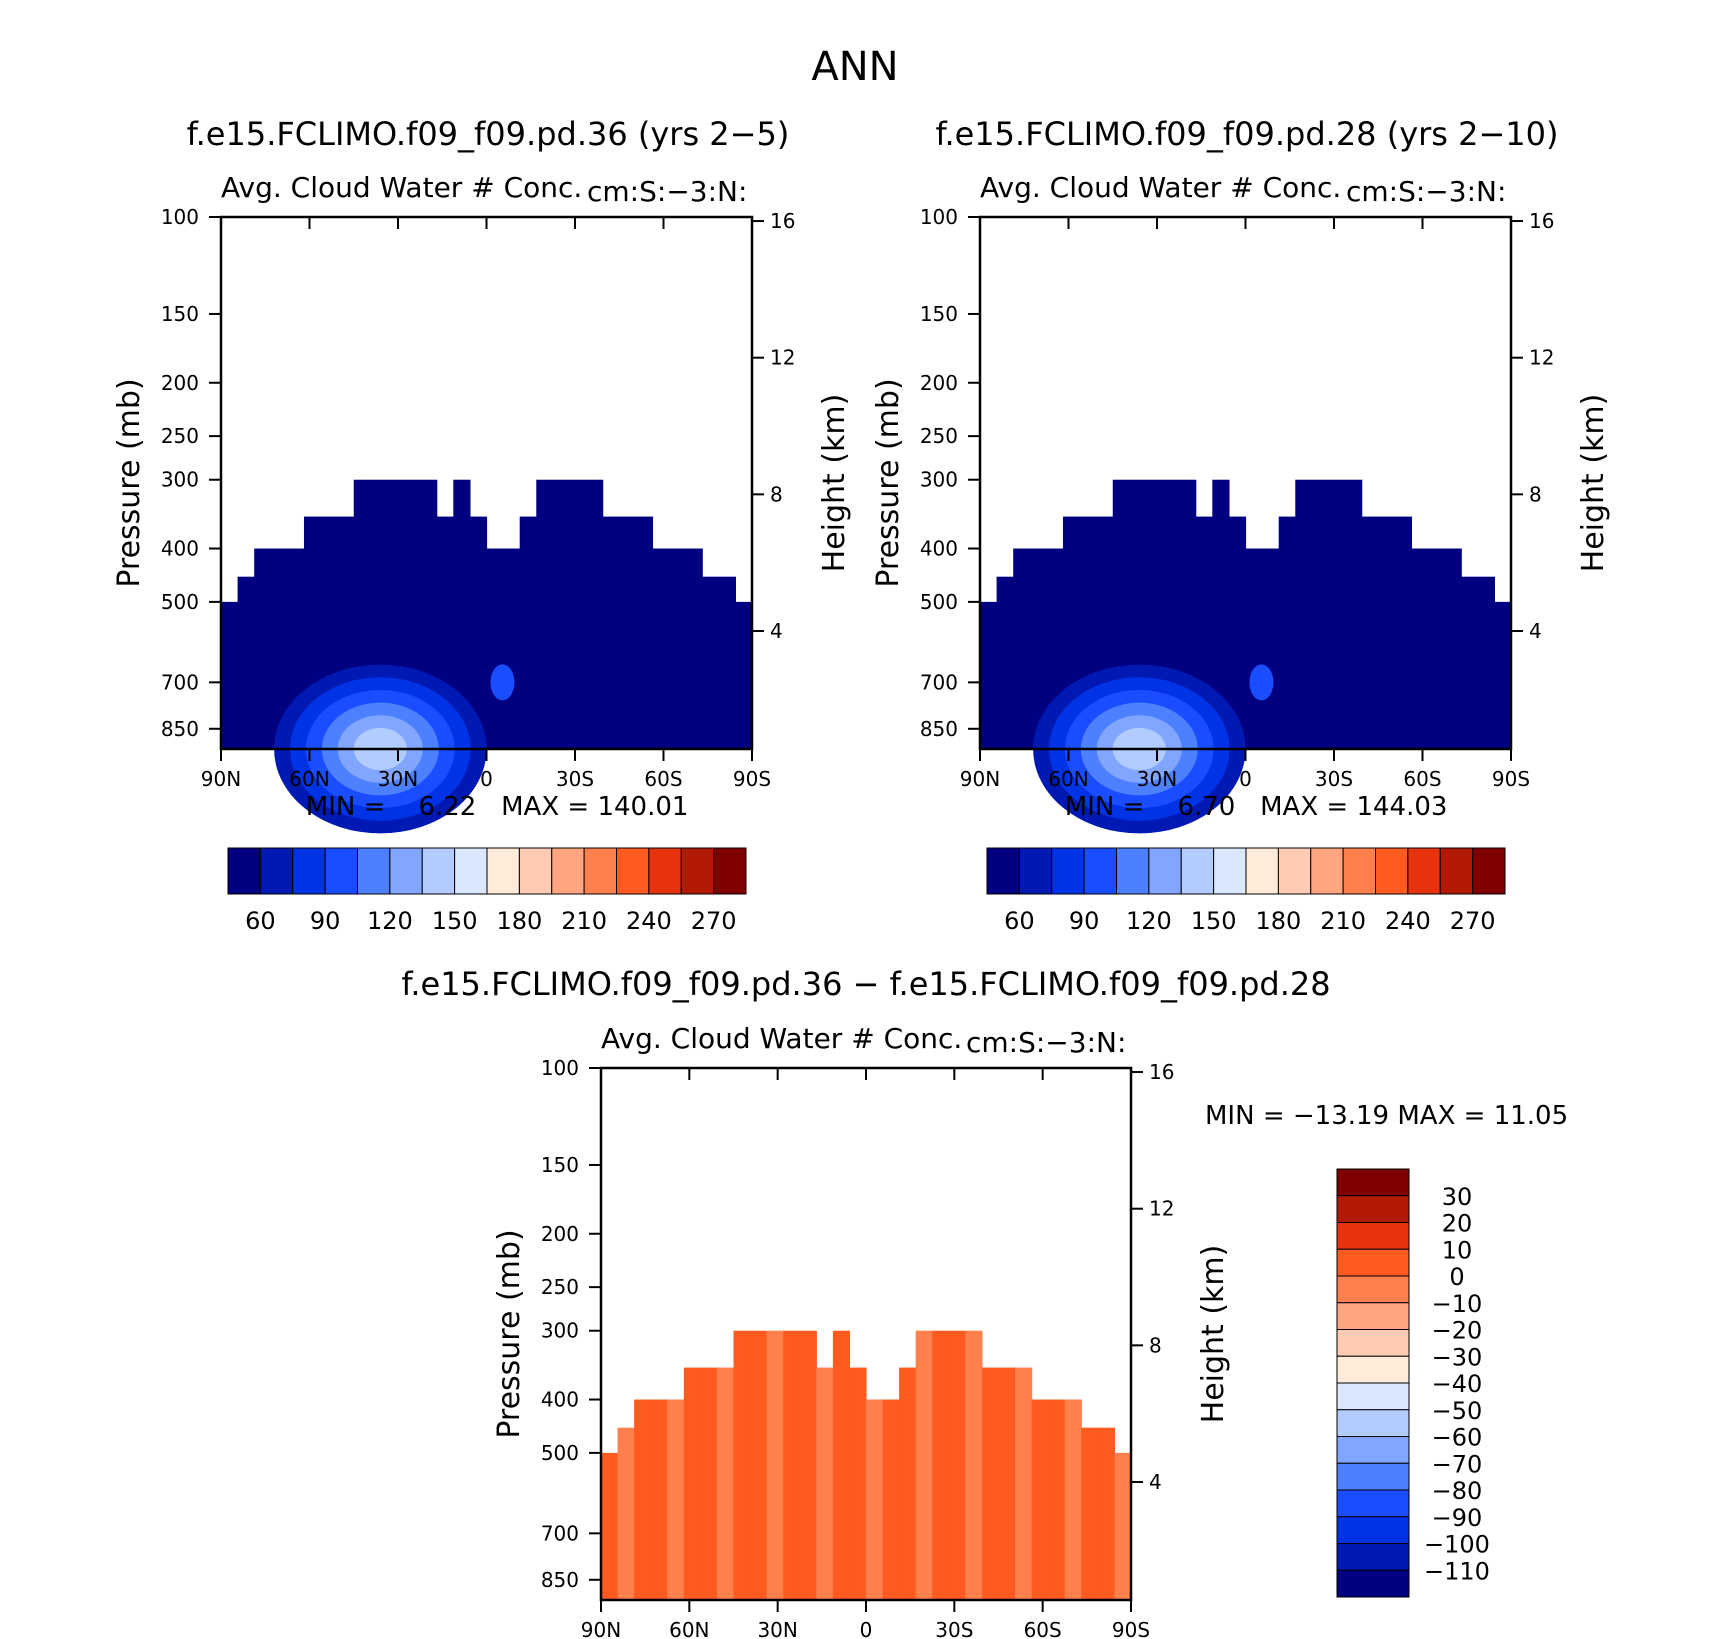 The width and height of the screenshot is (1710, 1639). Describe the element at coordinates (1160, 187) in the screenshot. I see `panel-subtitle: Avg. Cloud Water # Conc.` at that location.